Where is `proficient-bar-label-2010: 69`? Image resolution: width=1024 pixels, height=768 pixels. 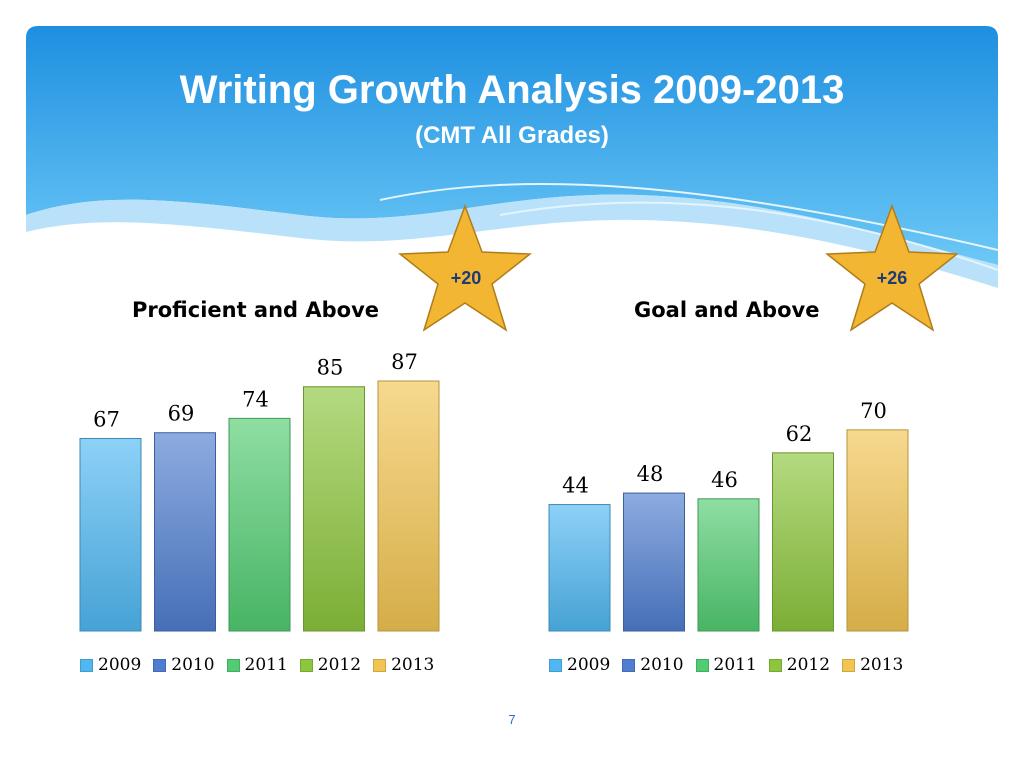
proficient-bar-label-2010: 69 is located at coordinates (181, 414).